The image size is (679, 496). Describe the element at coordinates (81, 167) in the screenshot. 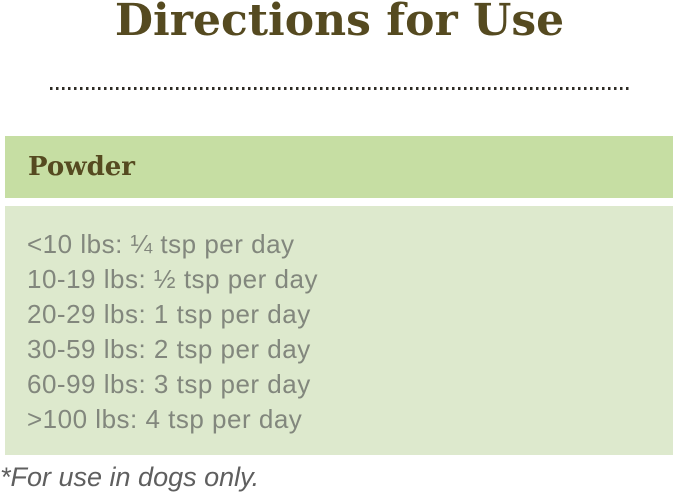

I see `powder-section-title: Powder` at that location.